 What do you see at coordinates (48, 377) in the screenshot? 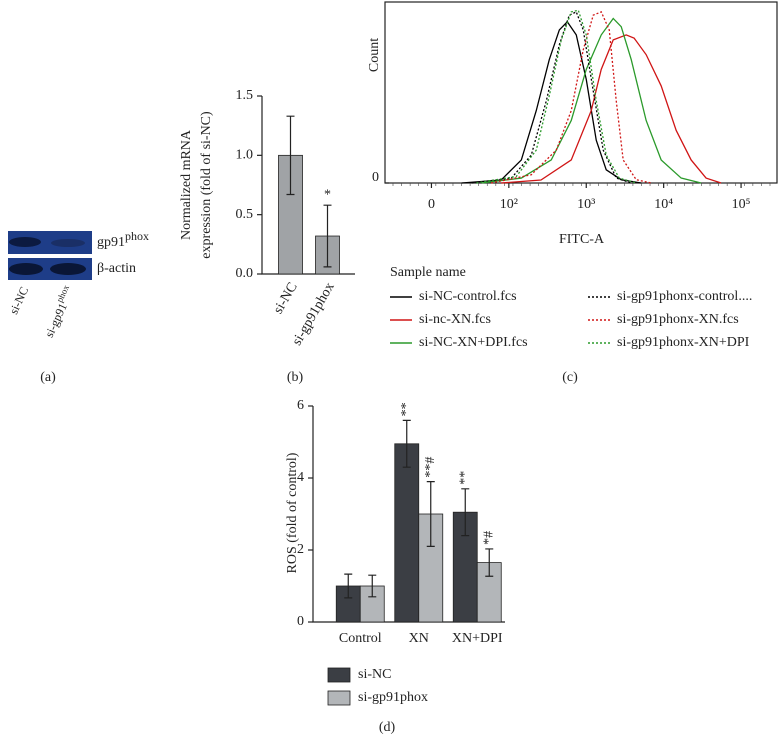
I see `panel-label: (a)` at bounding box center [48, 377].